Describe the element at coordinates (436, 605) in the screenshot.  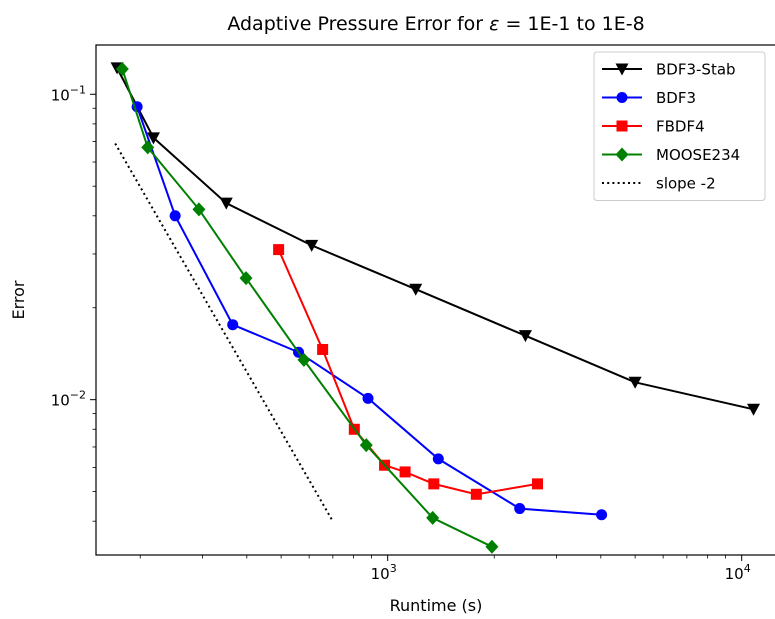
I see `x-axis-label: Runtime (s)` at that location.